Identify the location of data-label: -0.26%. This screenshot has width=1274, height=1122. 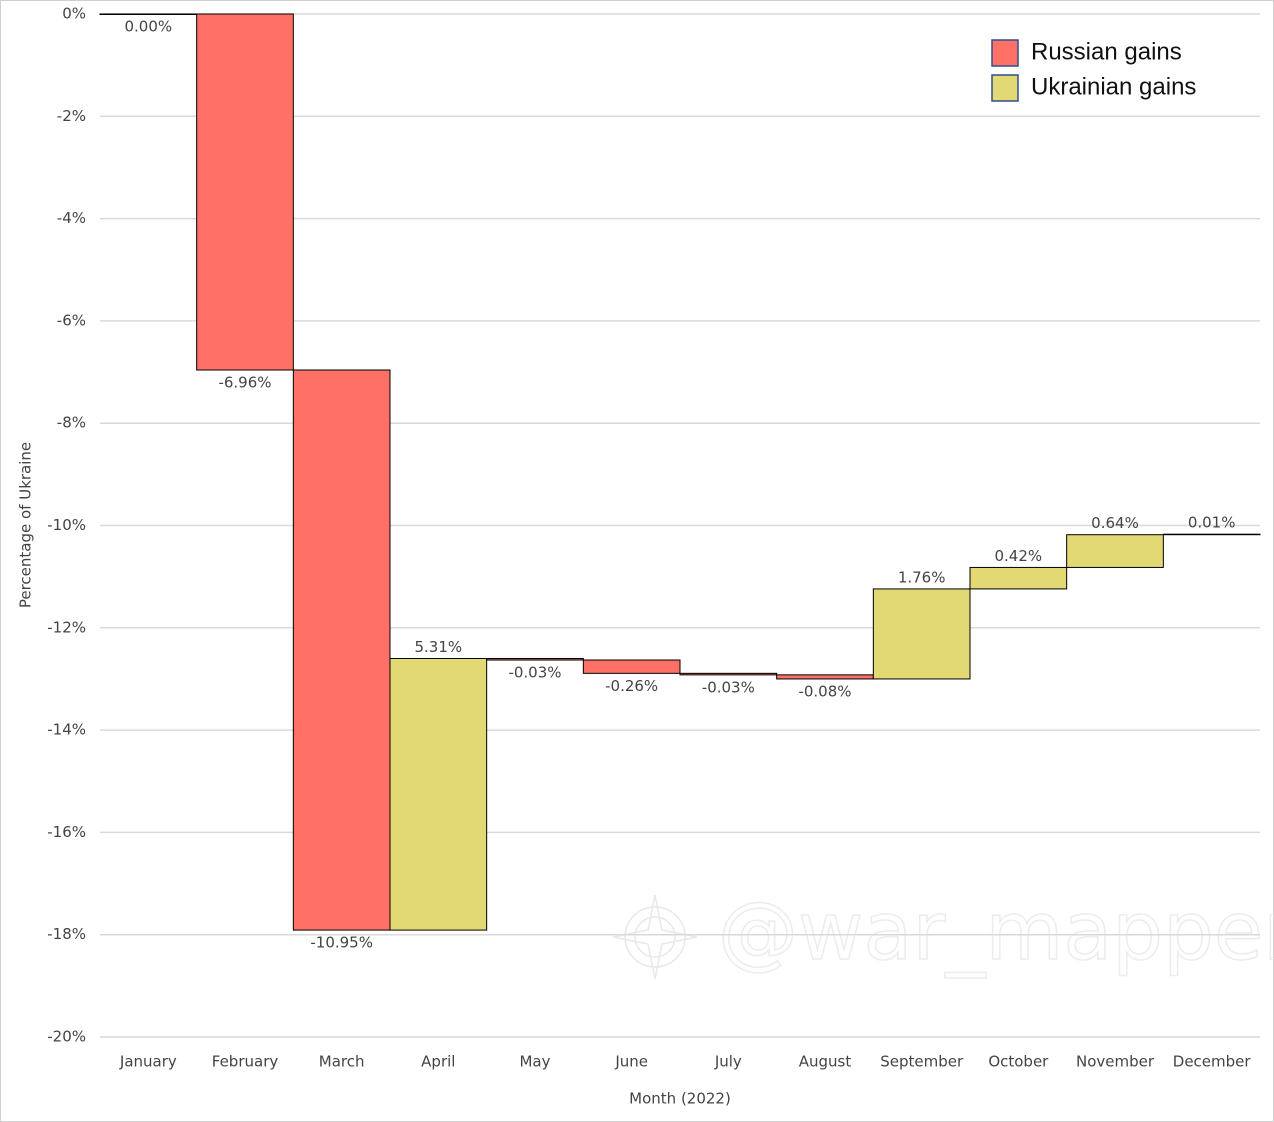
(631, 686).